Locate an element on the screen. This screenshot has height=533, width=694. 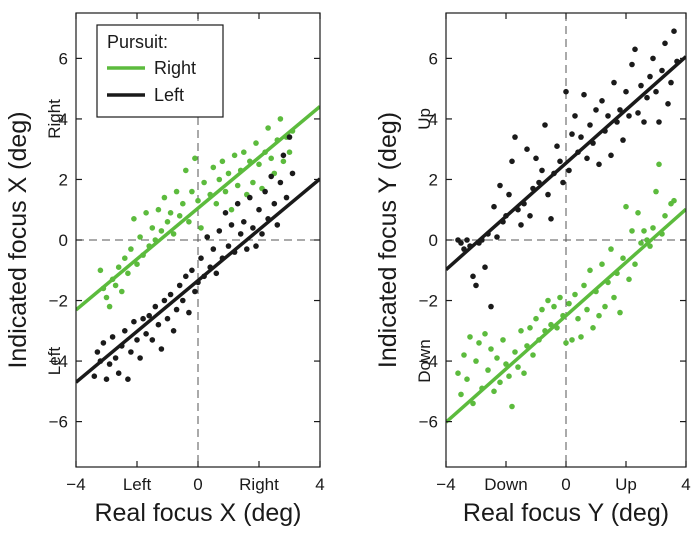
y-tick-label: −4 is located at coordinates (428, 361).